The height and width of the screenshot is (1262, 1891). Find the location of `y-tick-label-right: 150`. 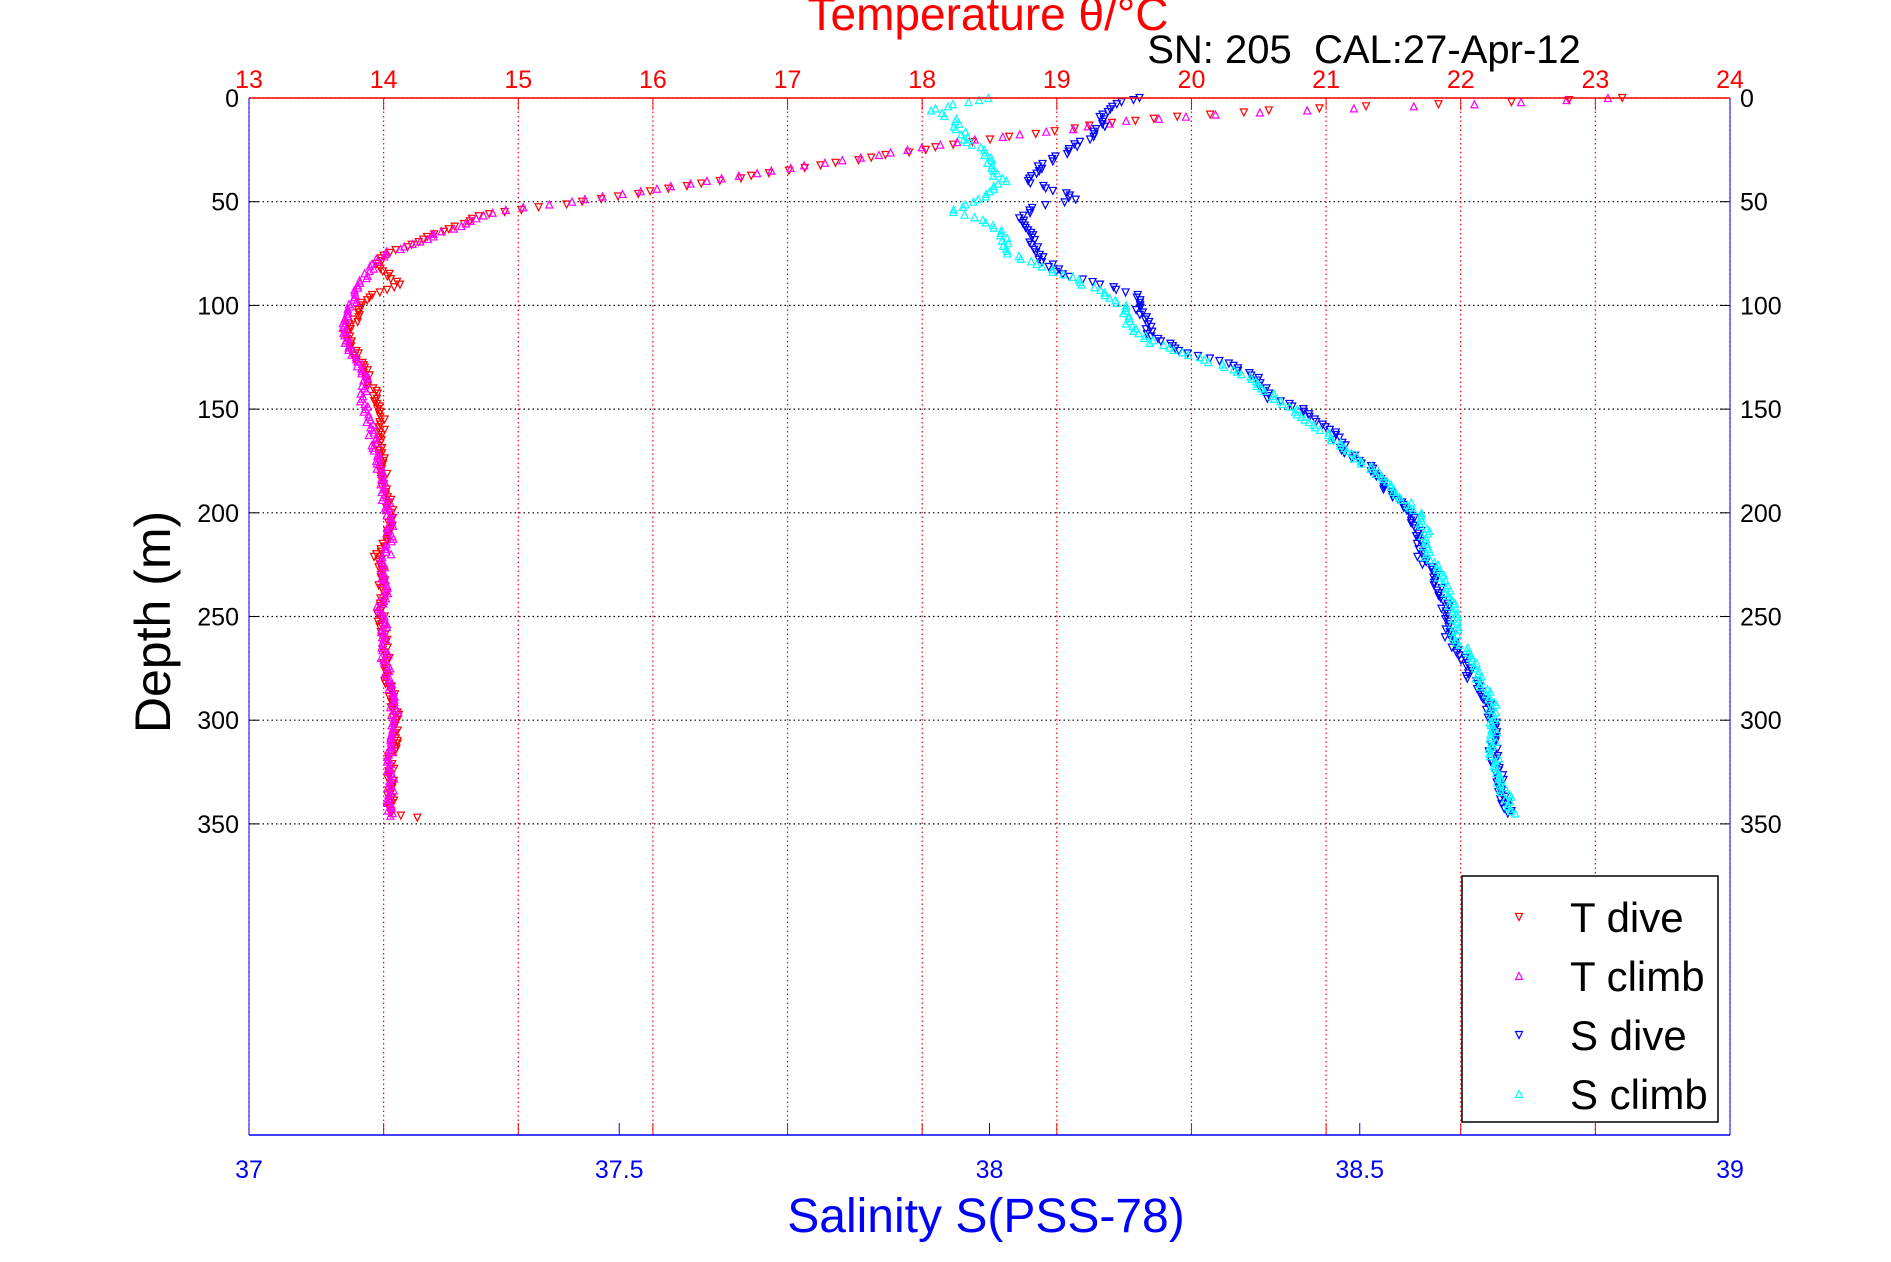

y-tick-label-right: 150 is located at coordinates (1761, 410).